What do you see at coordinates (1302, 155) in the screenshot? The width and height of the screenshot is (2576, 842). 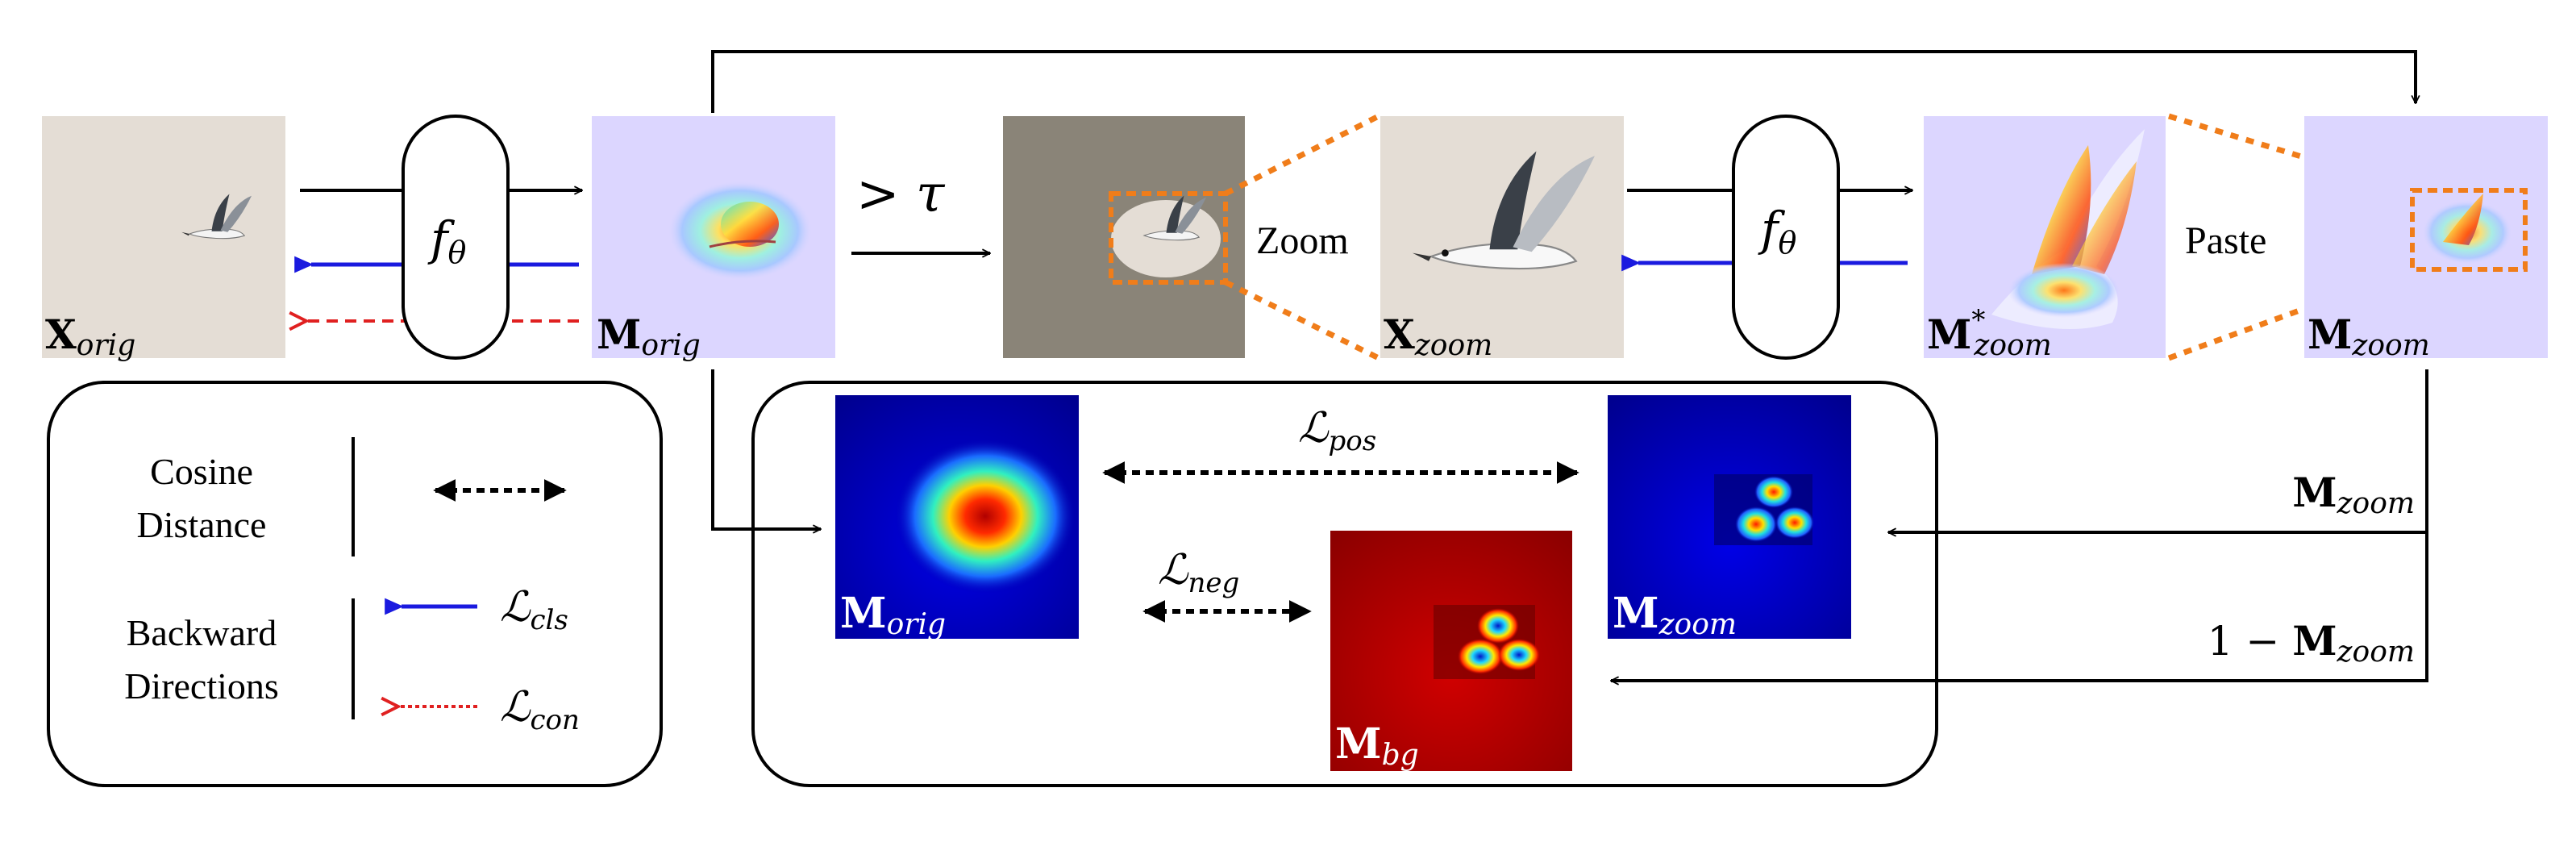 I see `zoom-projection-top` at bounding box center [1302, 155].